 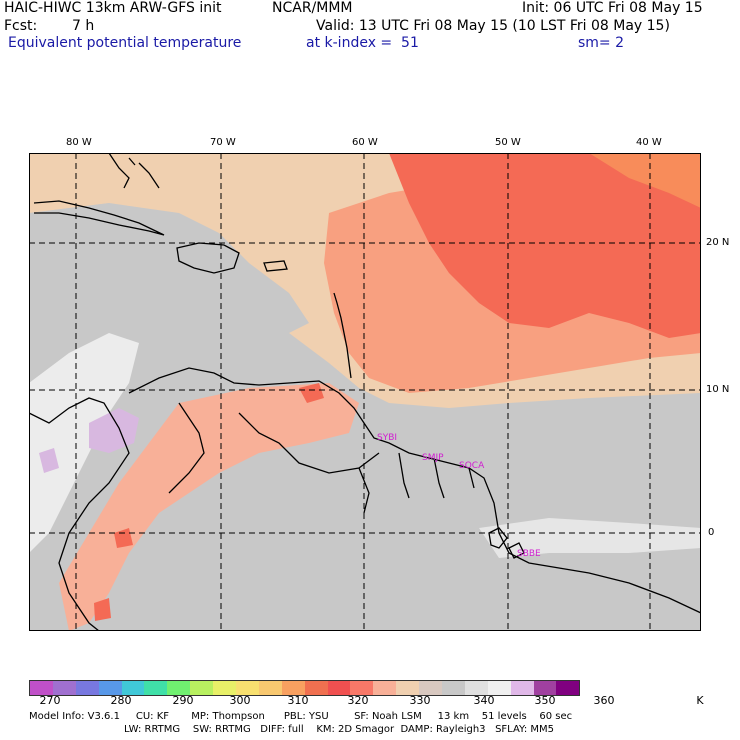 What do you see at coordinates (312, 8) in the screenshot?
I see `org-label: NCAR/MMM` at bounding box center [312, 8].